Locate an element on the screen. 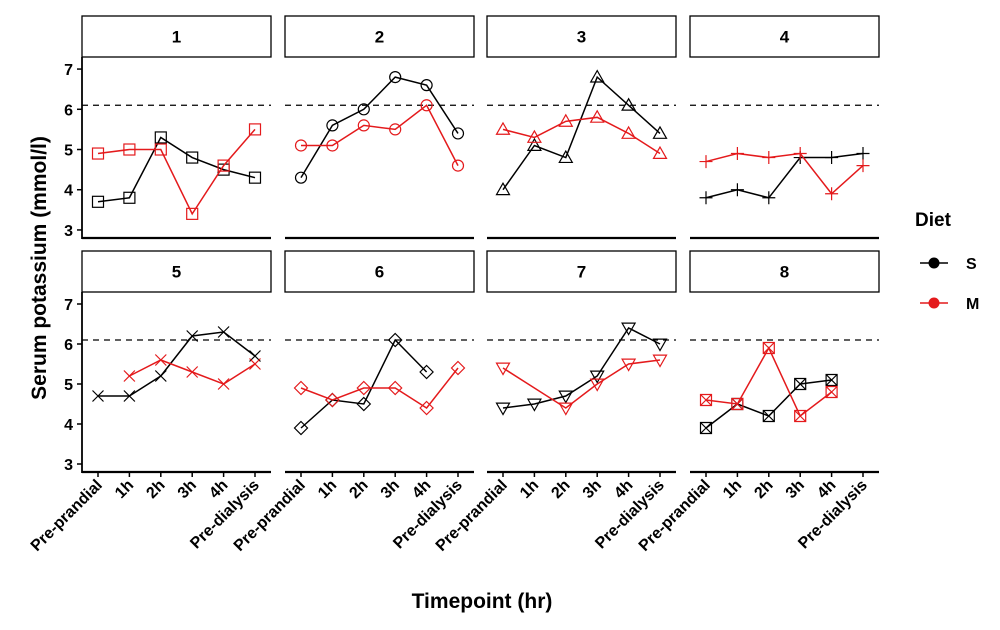  y-axis-row-2: 3 4 5 6 7 is located at coordinates (73, 383).